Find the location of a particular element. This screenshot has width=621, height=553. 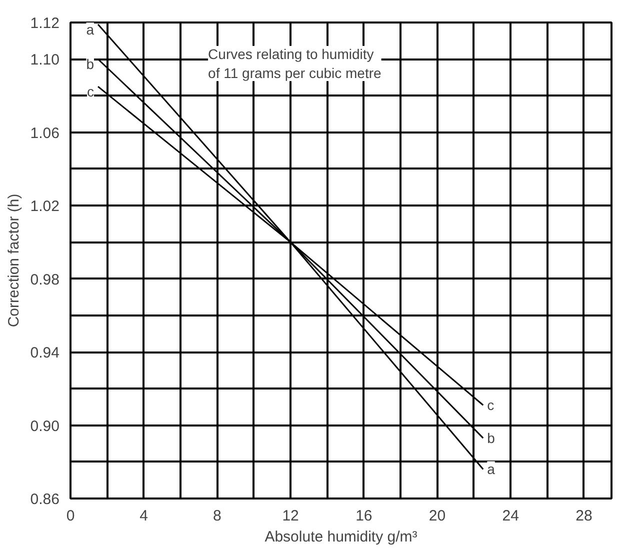

y-tick-label: 1.06 is located at coordinates (45, 133).